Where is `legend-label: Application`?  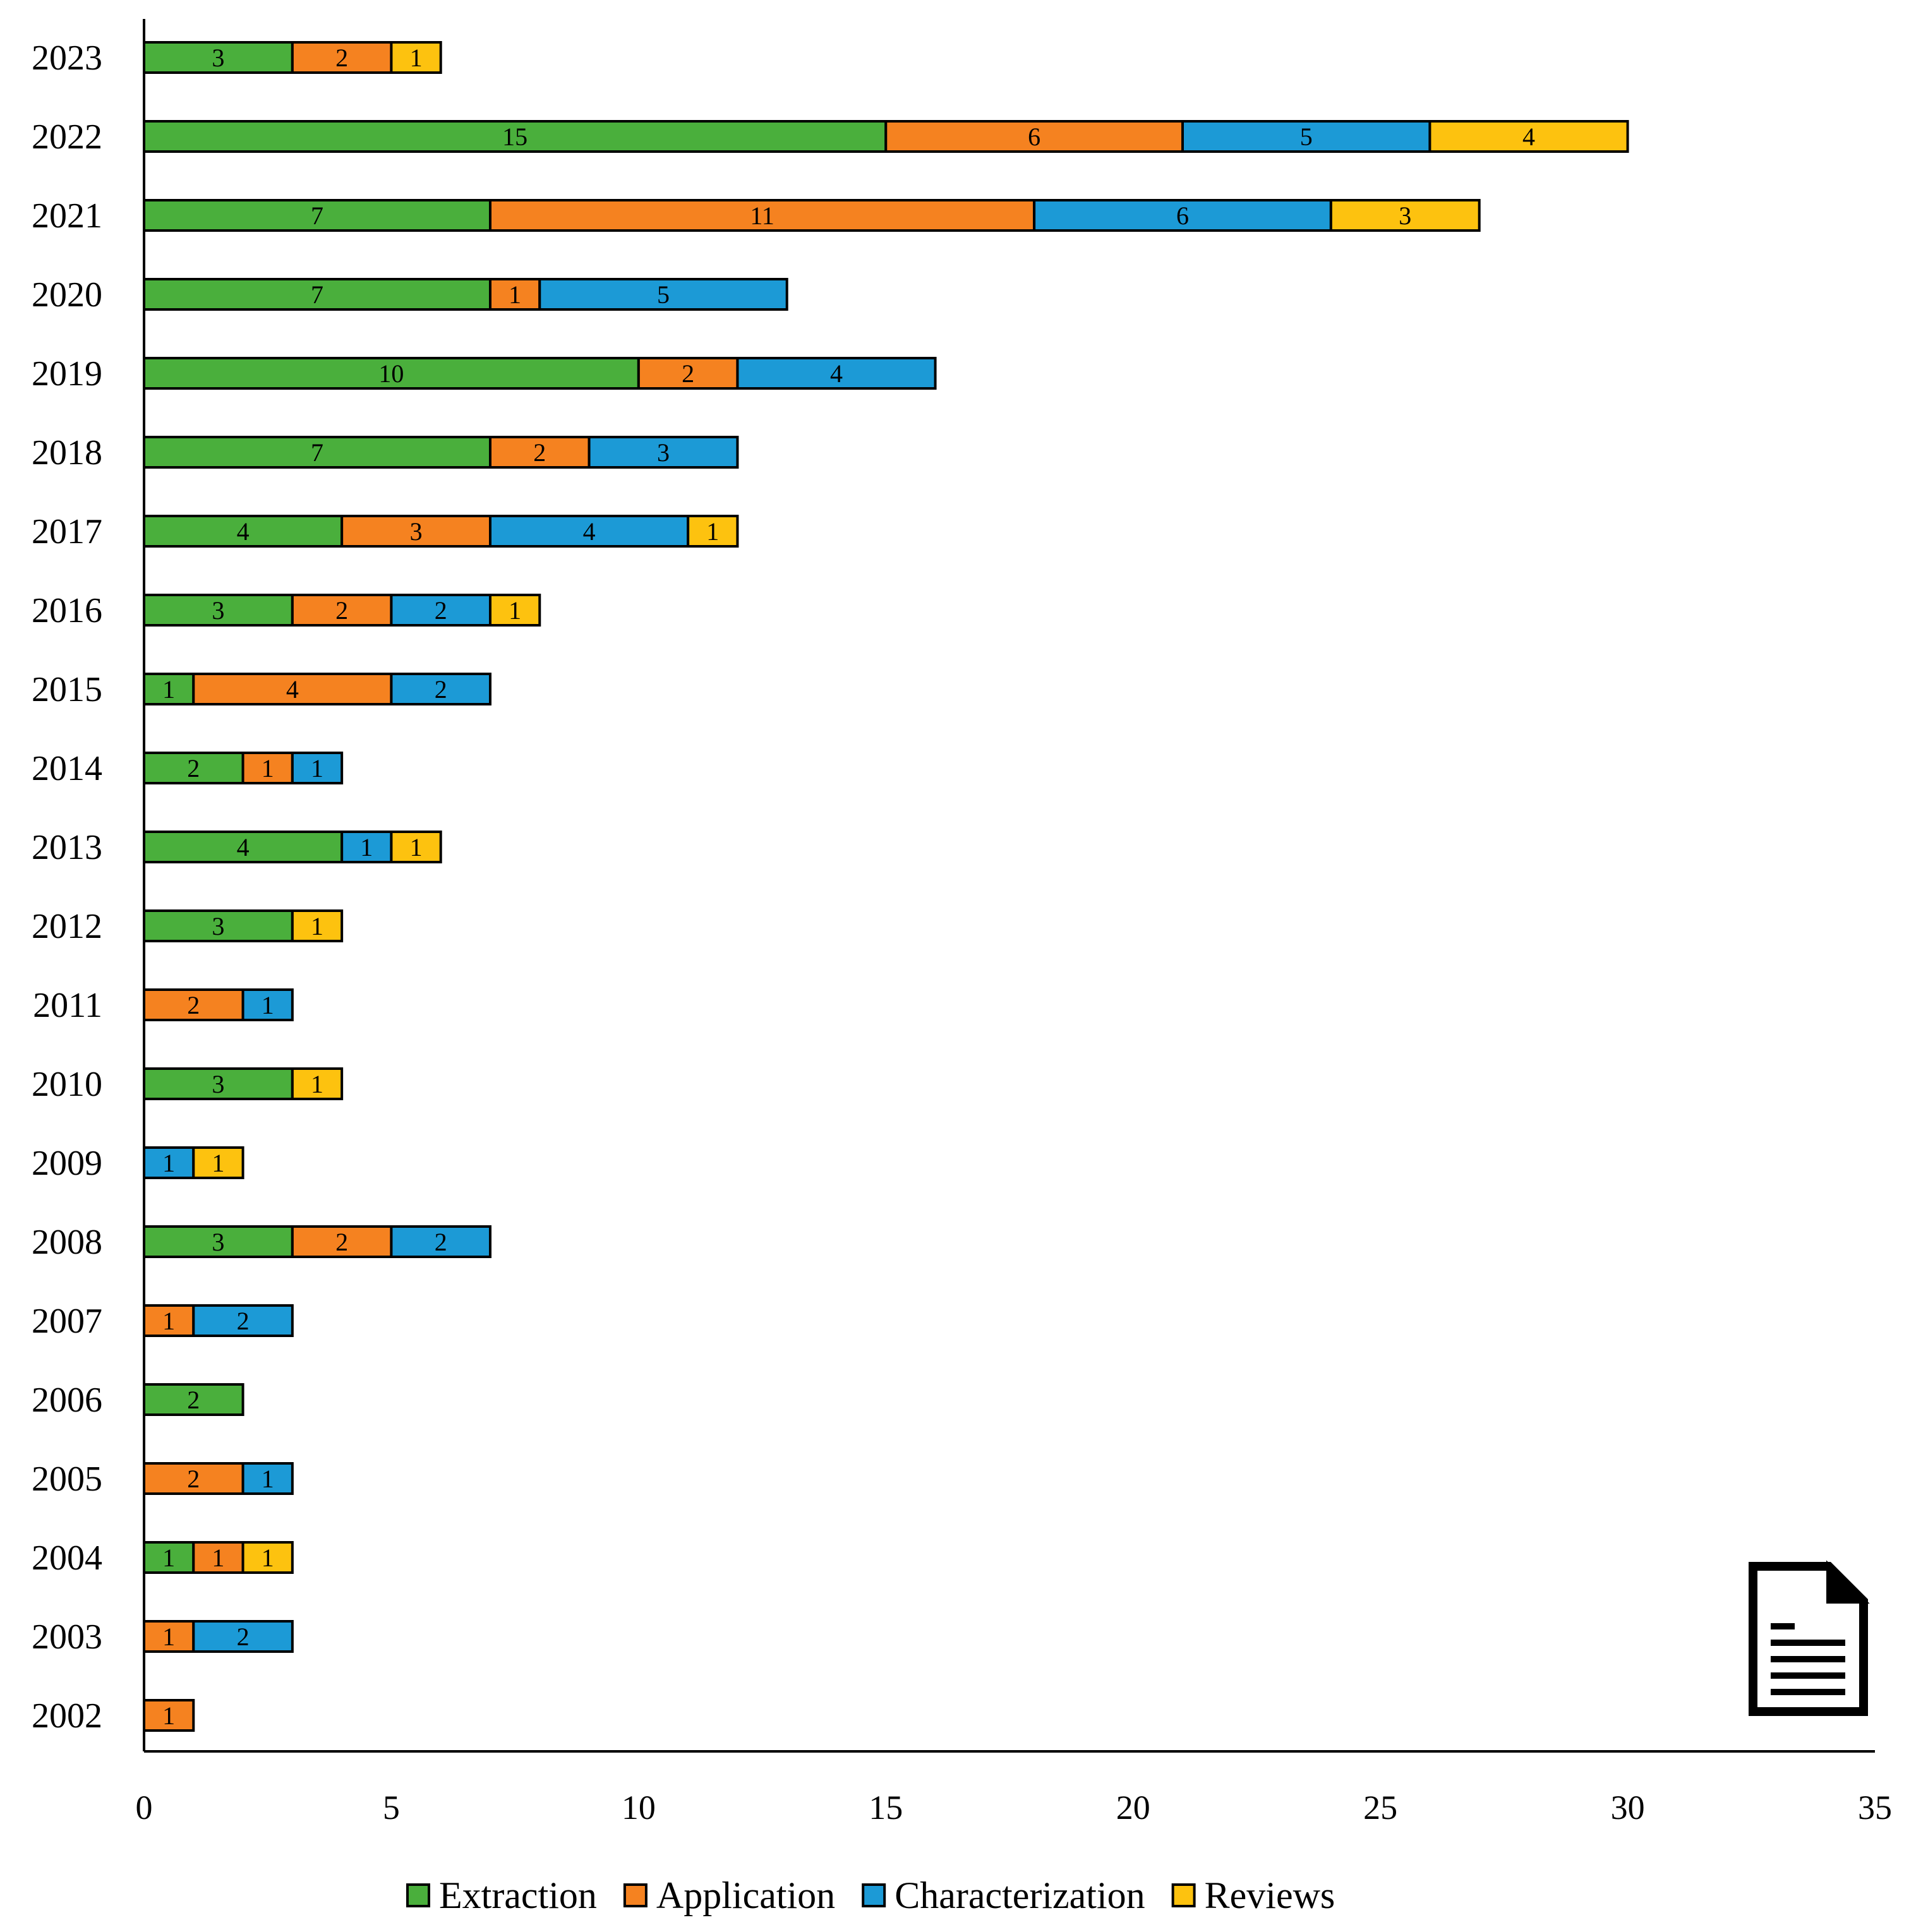
legend-label: Application is located at coordinates (745, 1895).